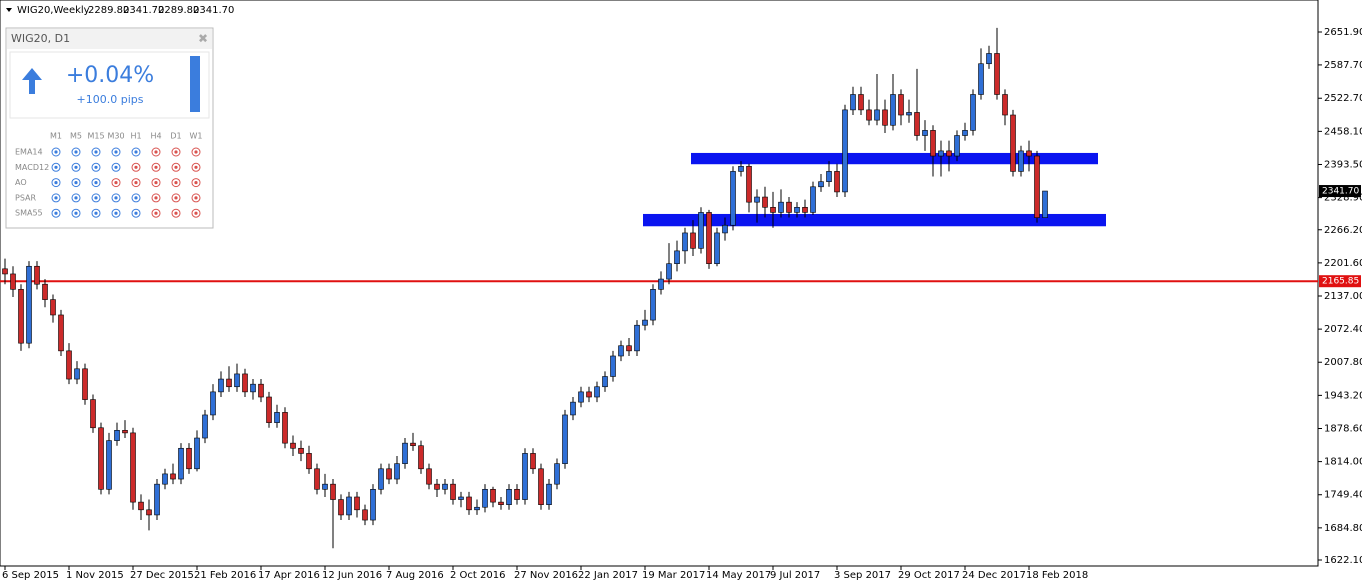 The height and width of the screenshot is (584, 1362). Describe the element at coordinates (9, 10) in the screenshot. I see `menu-arrow` at that location.